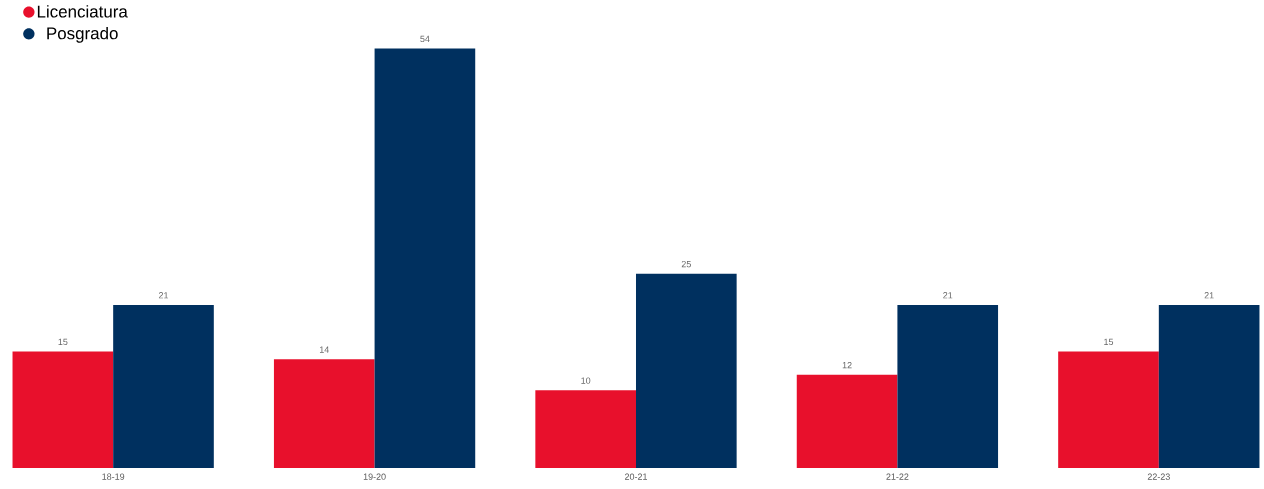 The width and height of the screenshot is (1264, 489). What do you see at coordinates (425, 39) in the screenshot?
I see `data-label: 54` at bounding box center [425, 39].